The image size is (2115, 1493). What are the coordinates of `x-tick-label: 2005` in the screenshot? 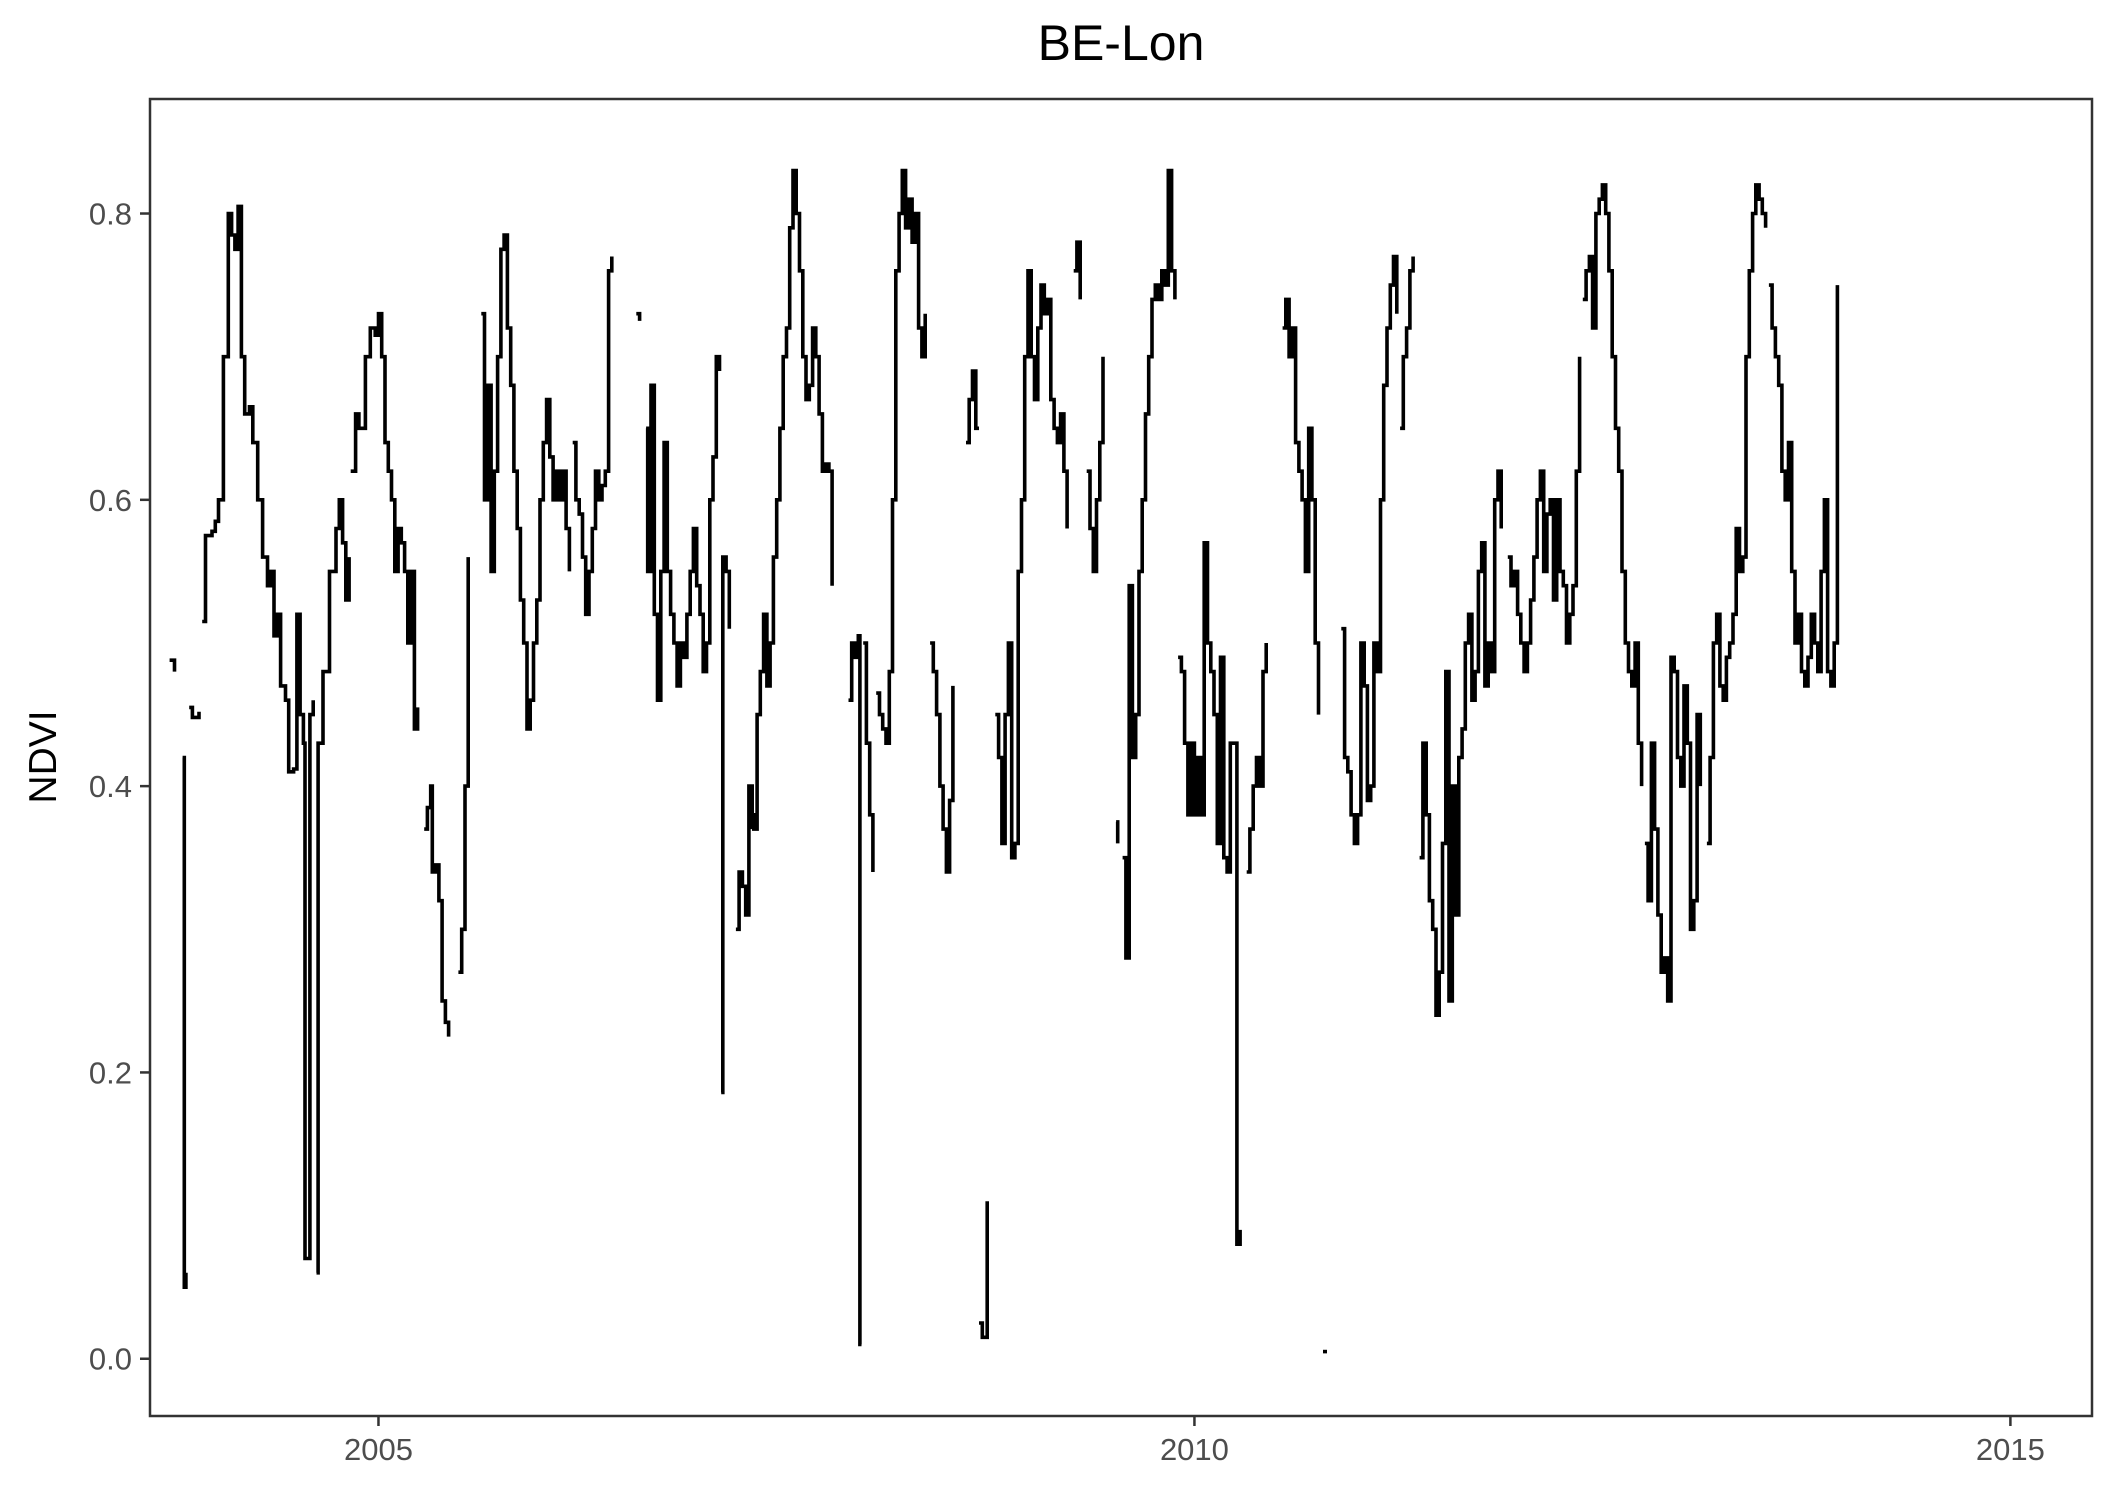 It's located at (378, 1449).